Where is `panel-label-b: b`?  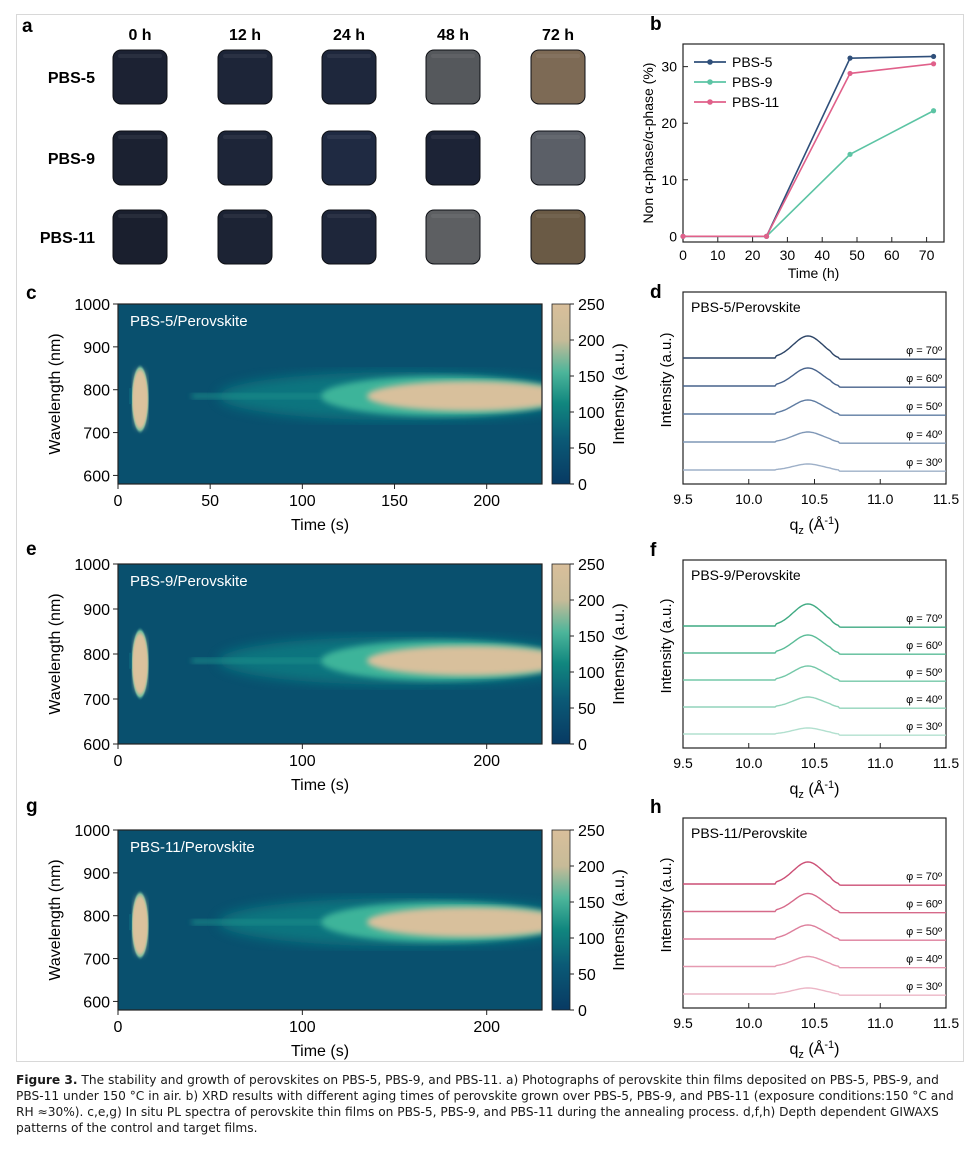 panel-label-b: b is located at coordinates (656, 24).